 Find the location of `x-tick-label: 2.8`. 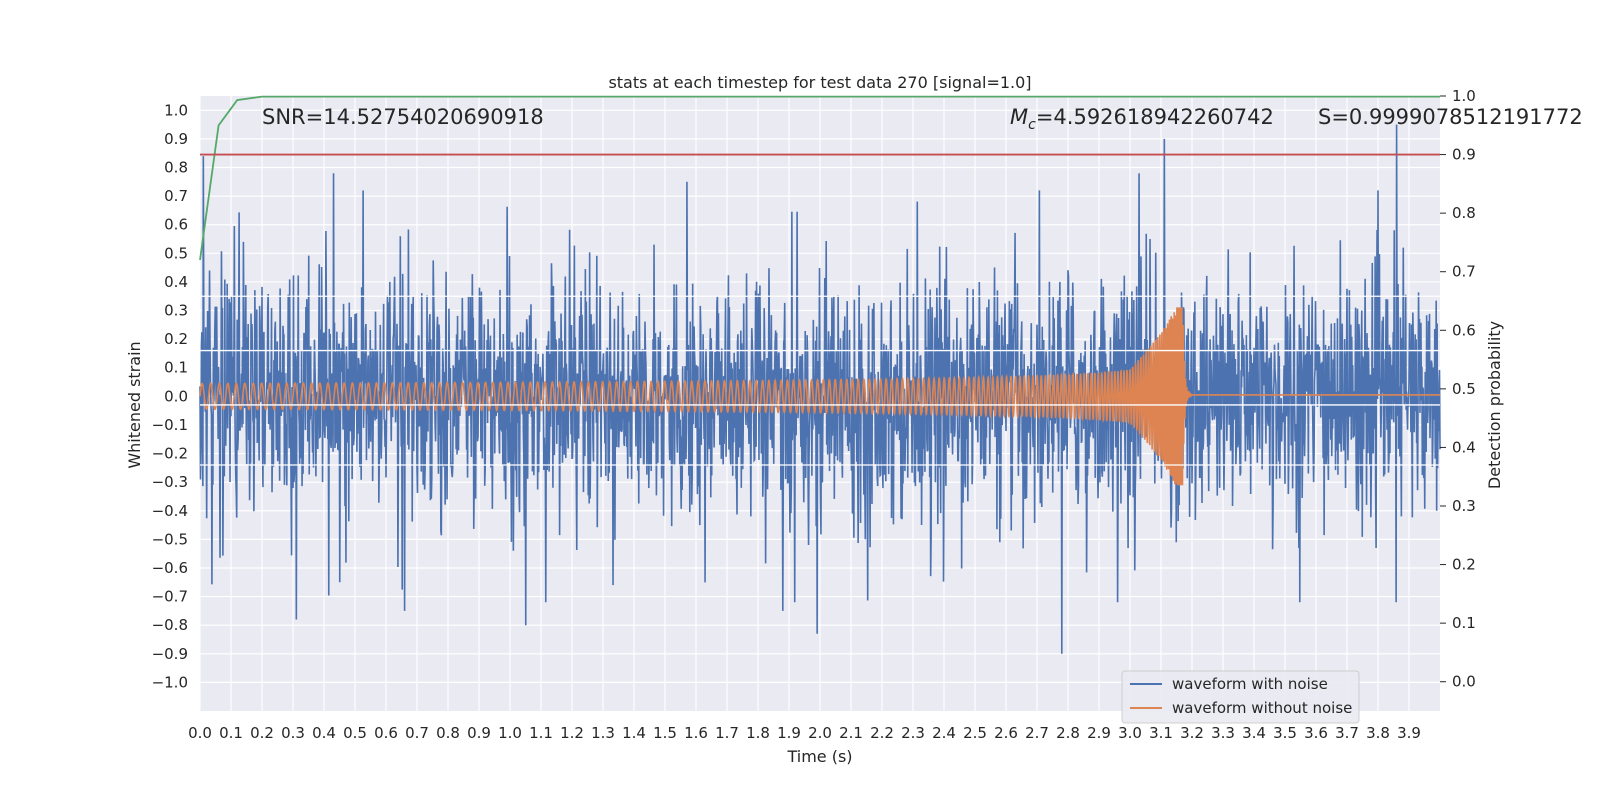

x-tick-label: 2.8 is located at coordinates (1068, 733).